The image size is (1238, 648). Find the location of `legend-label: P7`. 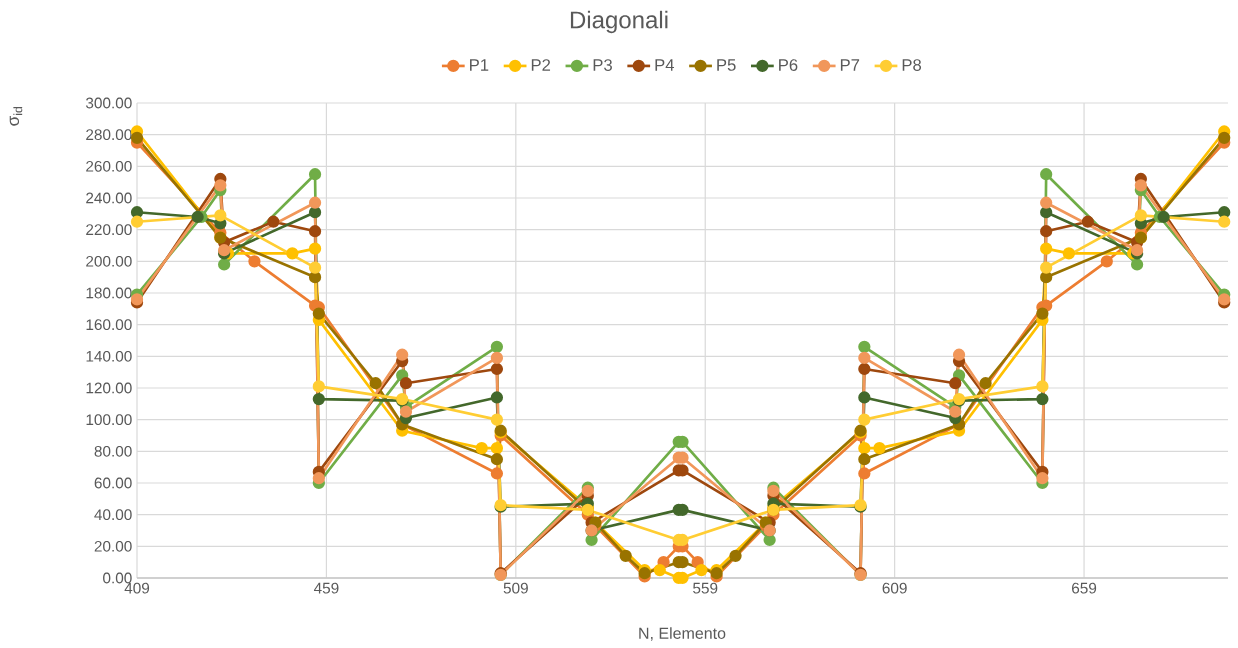

legend-label: P7 is located at coordinates (850, 65).